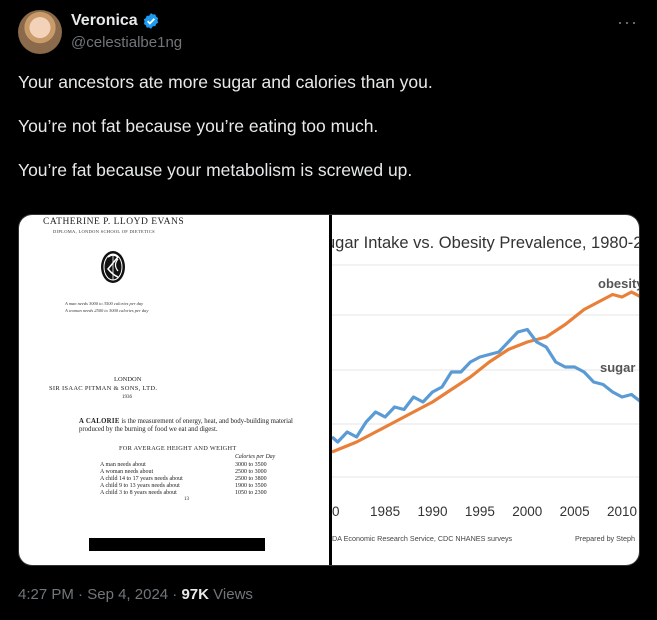  What do you see at coordinates (113, 267) in the screenshot?
I see `publisher-logo-icon` at bounding box center [113, 267].